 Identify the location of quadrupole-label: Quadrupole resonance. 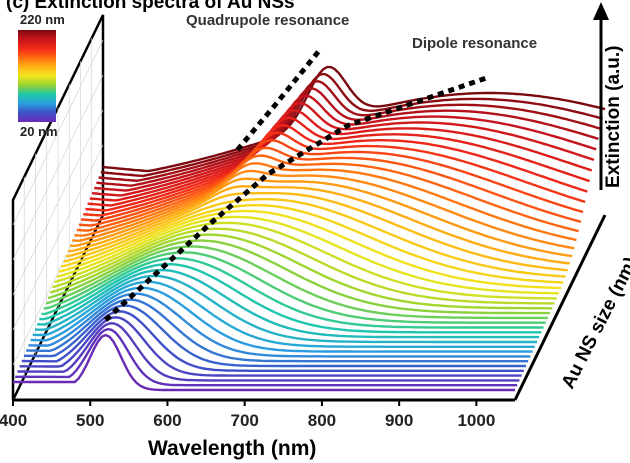
(267, 20).